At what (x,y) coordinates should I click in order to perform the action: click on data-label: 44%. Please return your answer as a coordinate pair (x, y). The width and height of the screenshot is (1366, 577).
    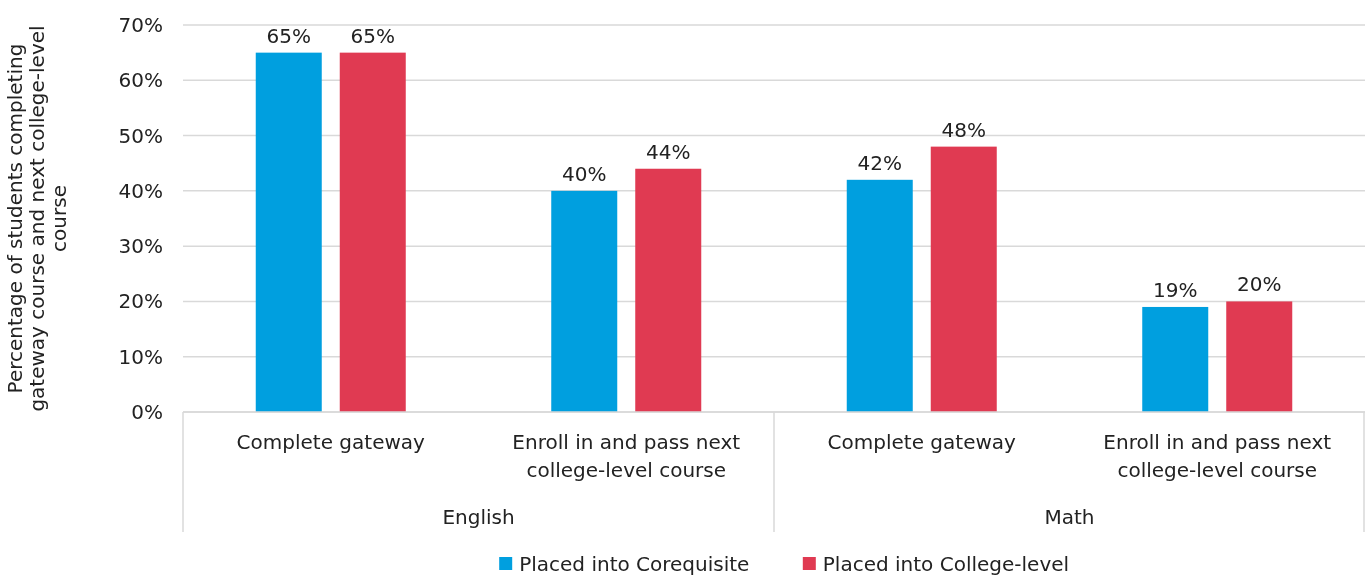
    Looking at the image, I should click on (668, 151).